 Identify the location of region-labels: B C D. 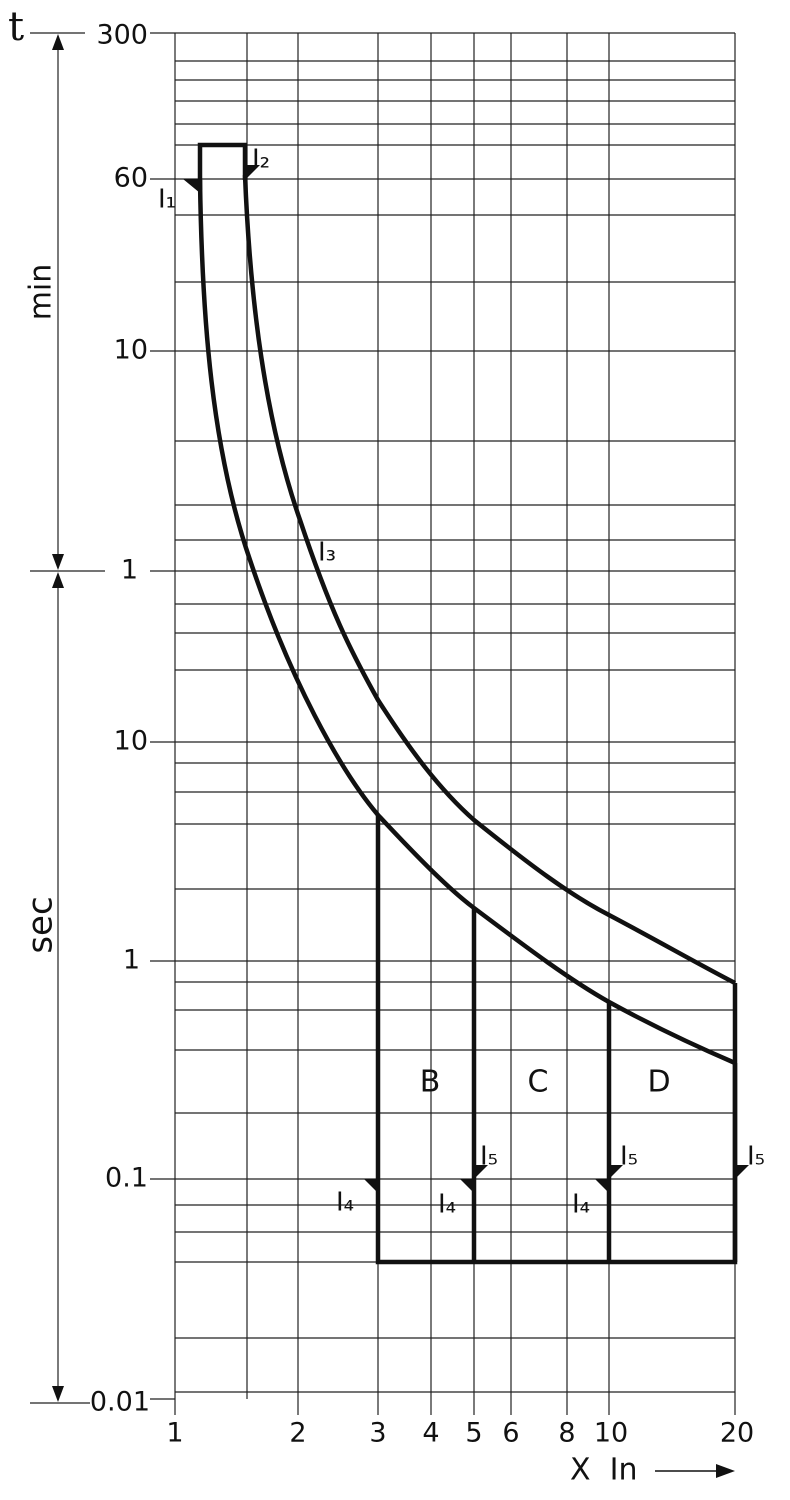
(545, 1082).